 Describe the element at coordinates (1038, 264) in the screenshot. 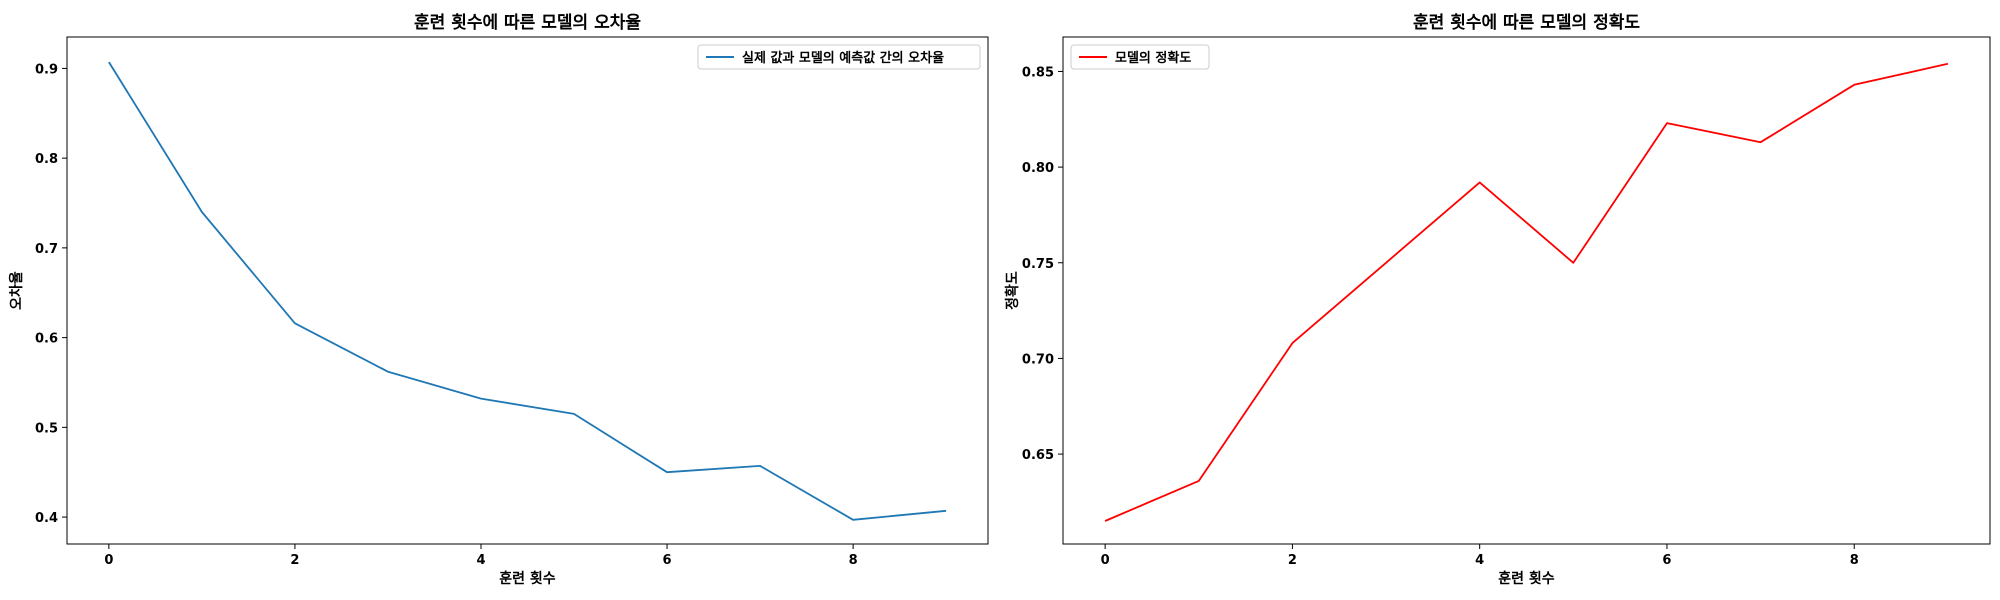

I see `y-tick-label: 0.75` at that location.